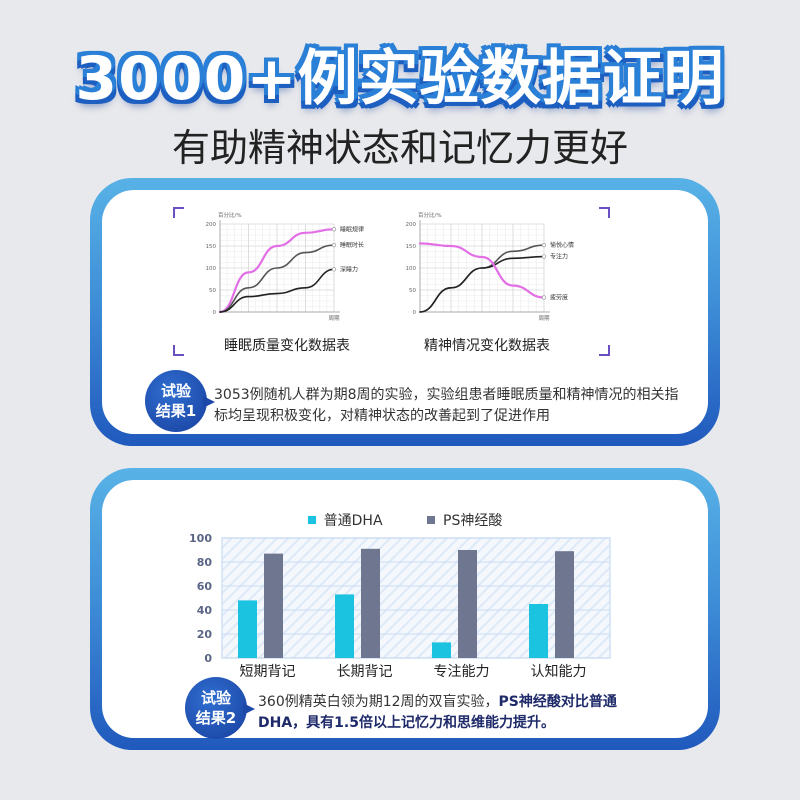 The height and width of the screenshot is (800, 800). I want to click on svg-text: 睡眠时长, so click(352, 245).